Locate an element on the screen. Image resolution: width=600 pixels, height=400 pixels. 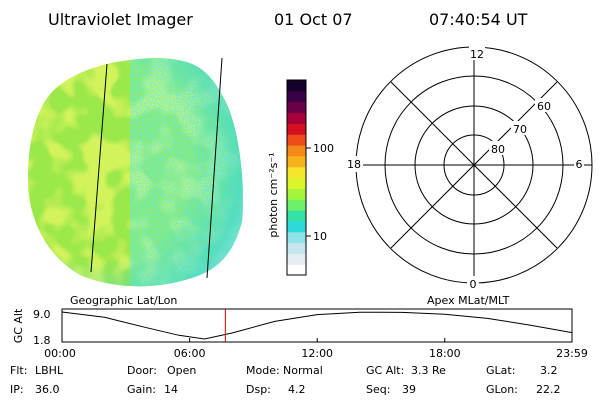
x-tick-label: 23:59 is located at coordinates (572, 353).